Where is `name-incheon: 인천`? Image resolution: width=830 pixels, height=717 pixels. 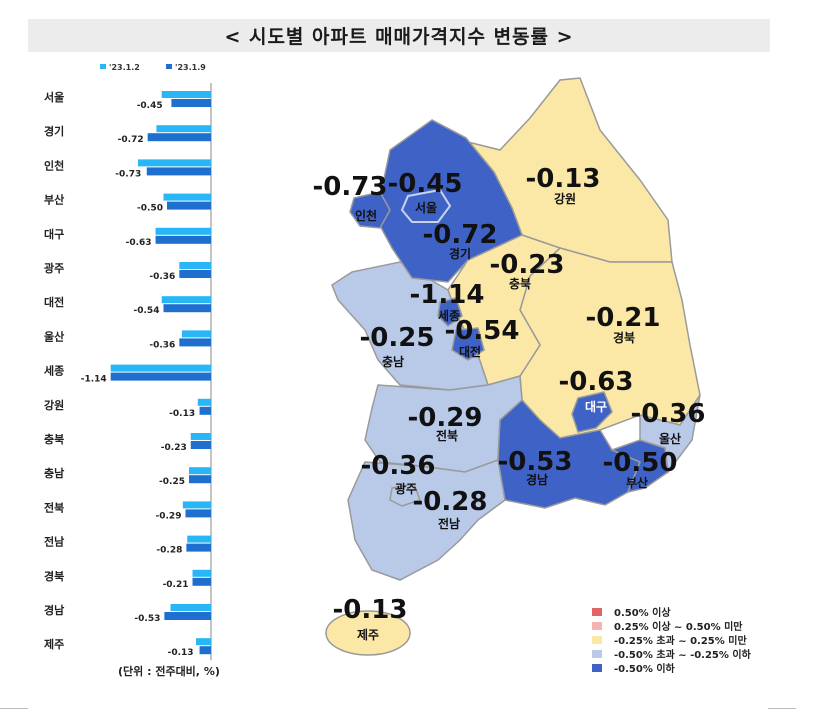 name-incheon: 인천 is located at coordinates (366, 215).